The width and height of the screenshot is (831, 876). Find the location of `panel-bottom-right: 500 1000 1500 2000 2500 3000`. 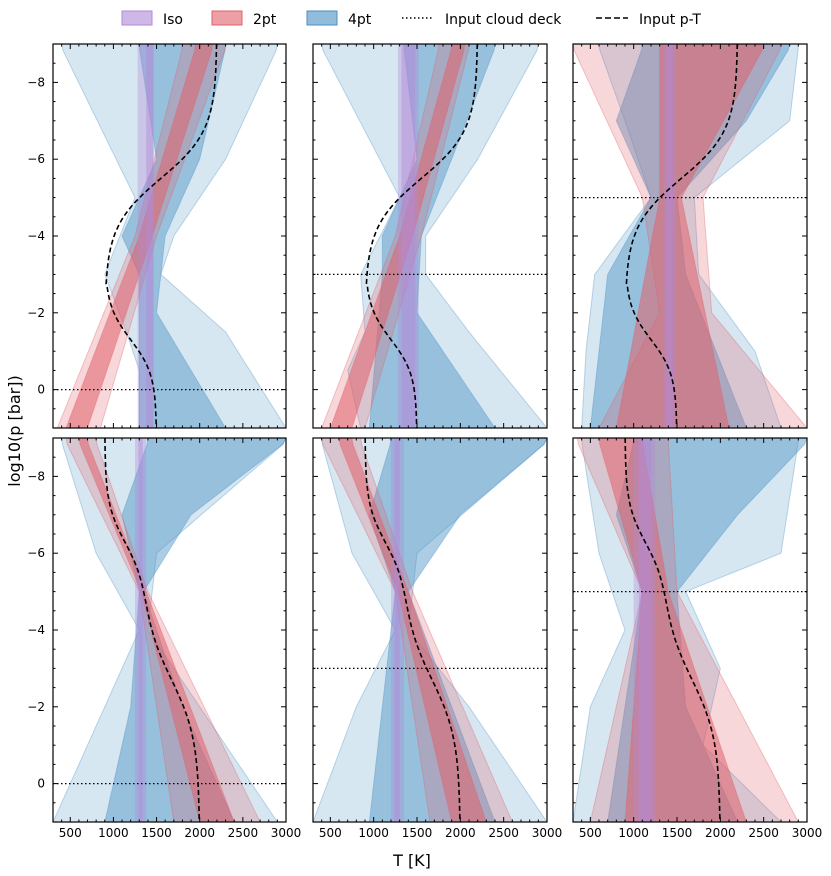

panel-bottom-right: 500 1000 1500 2000 2500 3000 is located at coordinates (697, 638).